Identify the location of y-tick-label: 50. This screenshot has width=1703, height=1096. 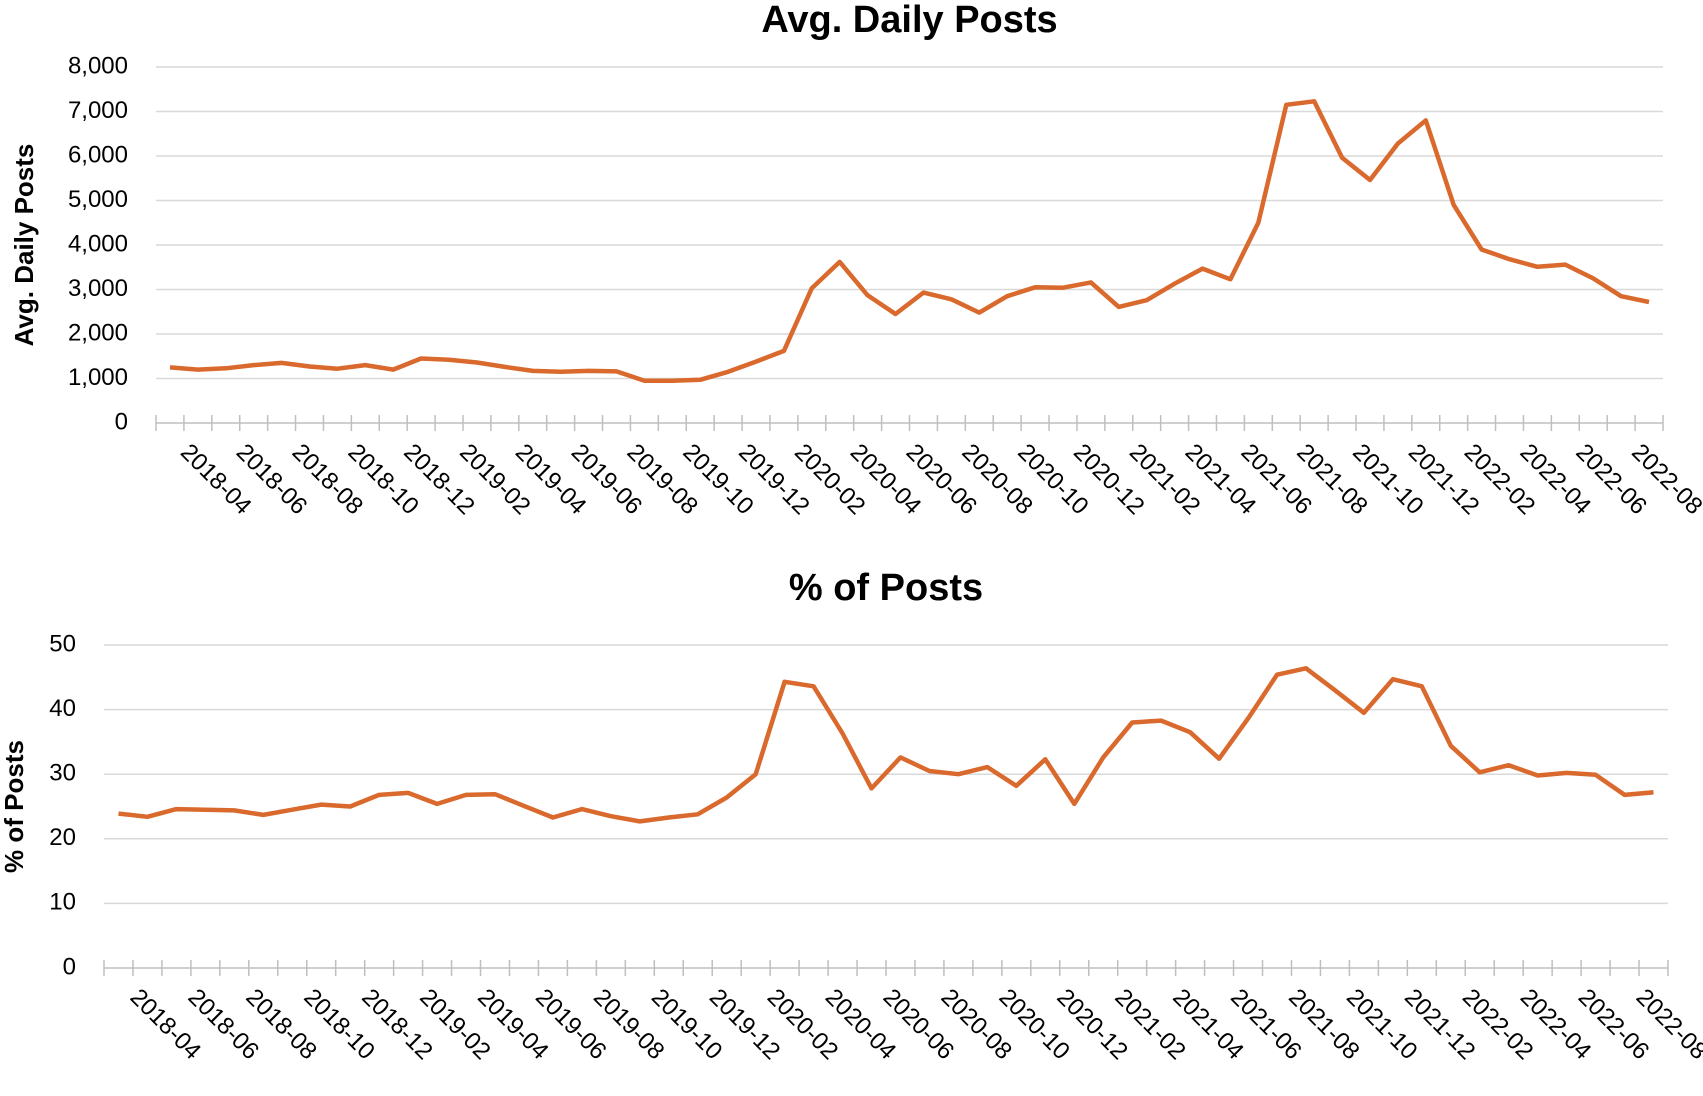
(62, 643).